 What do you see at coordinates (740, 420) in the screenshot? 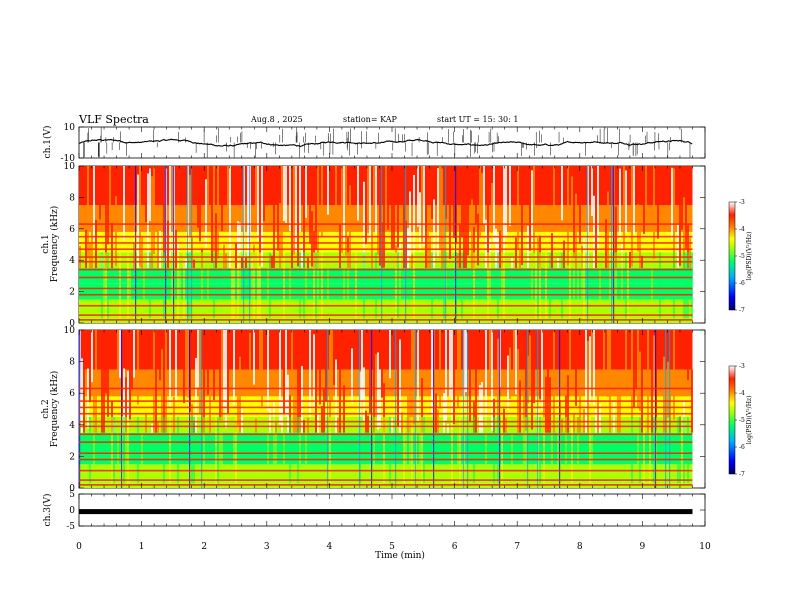
I see `ch2-colorbar: -3 -4 -5 -6 -7 log(PSD)(V²/Hz)` at bounding box center [740, 420].